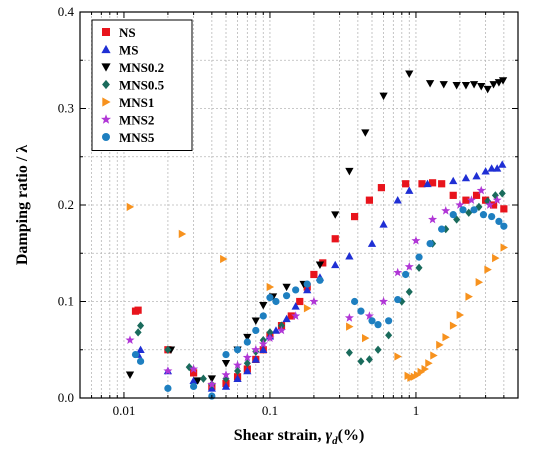 The height and width of the screenshot is (450, 550). Describe the element at coordinates (136, 102) in the screenshot. I see `legend-label: MNS1` at that location.